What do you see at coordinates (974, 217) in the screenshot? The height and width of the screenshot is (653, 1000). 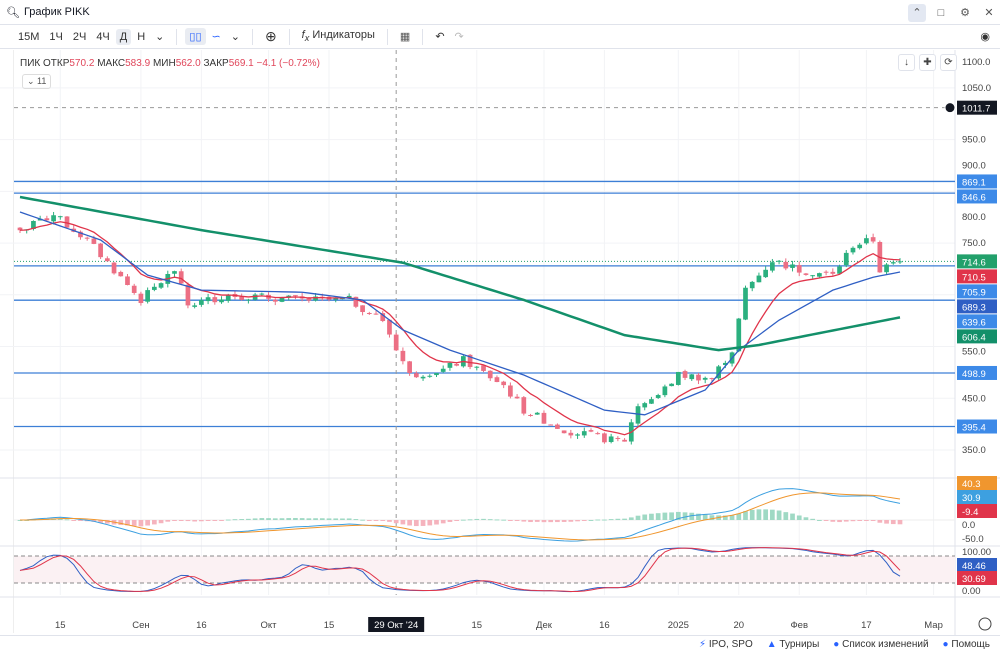 I see `price-tick-label: 800.0` at bounding box center [974, 217].